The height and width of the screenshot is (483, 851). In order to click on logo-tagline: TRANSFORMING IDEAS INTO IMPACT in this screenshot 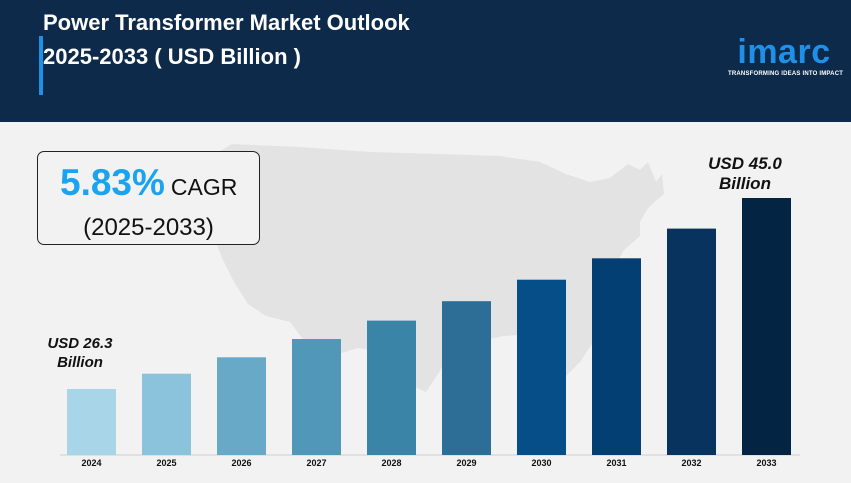, I will do `click(786, 74)`.